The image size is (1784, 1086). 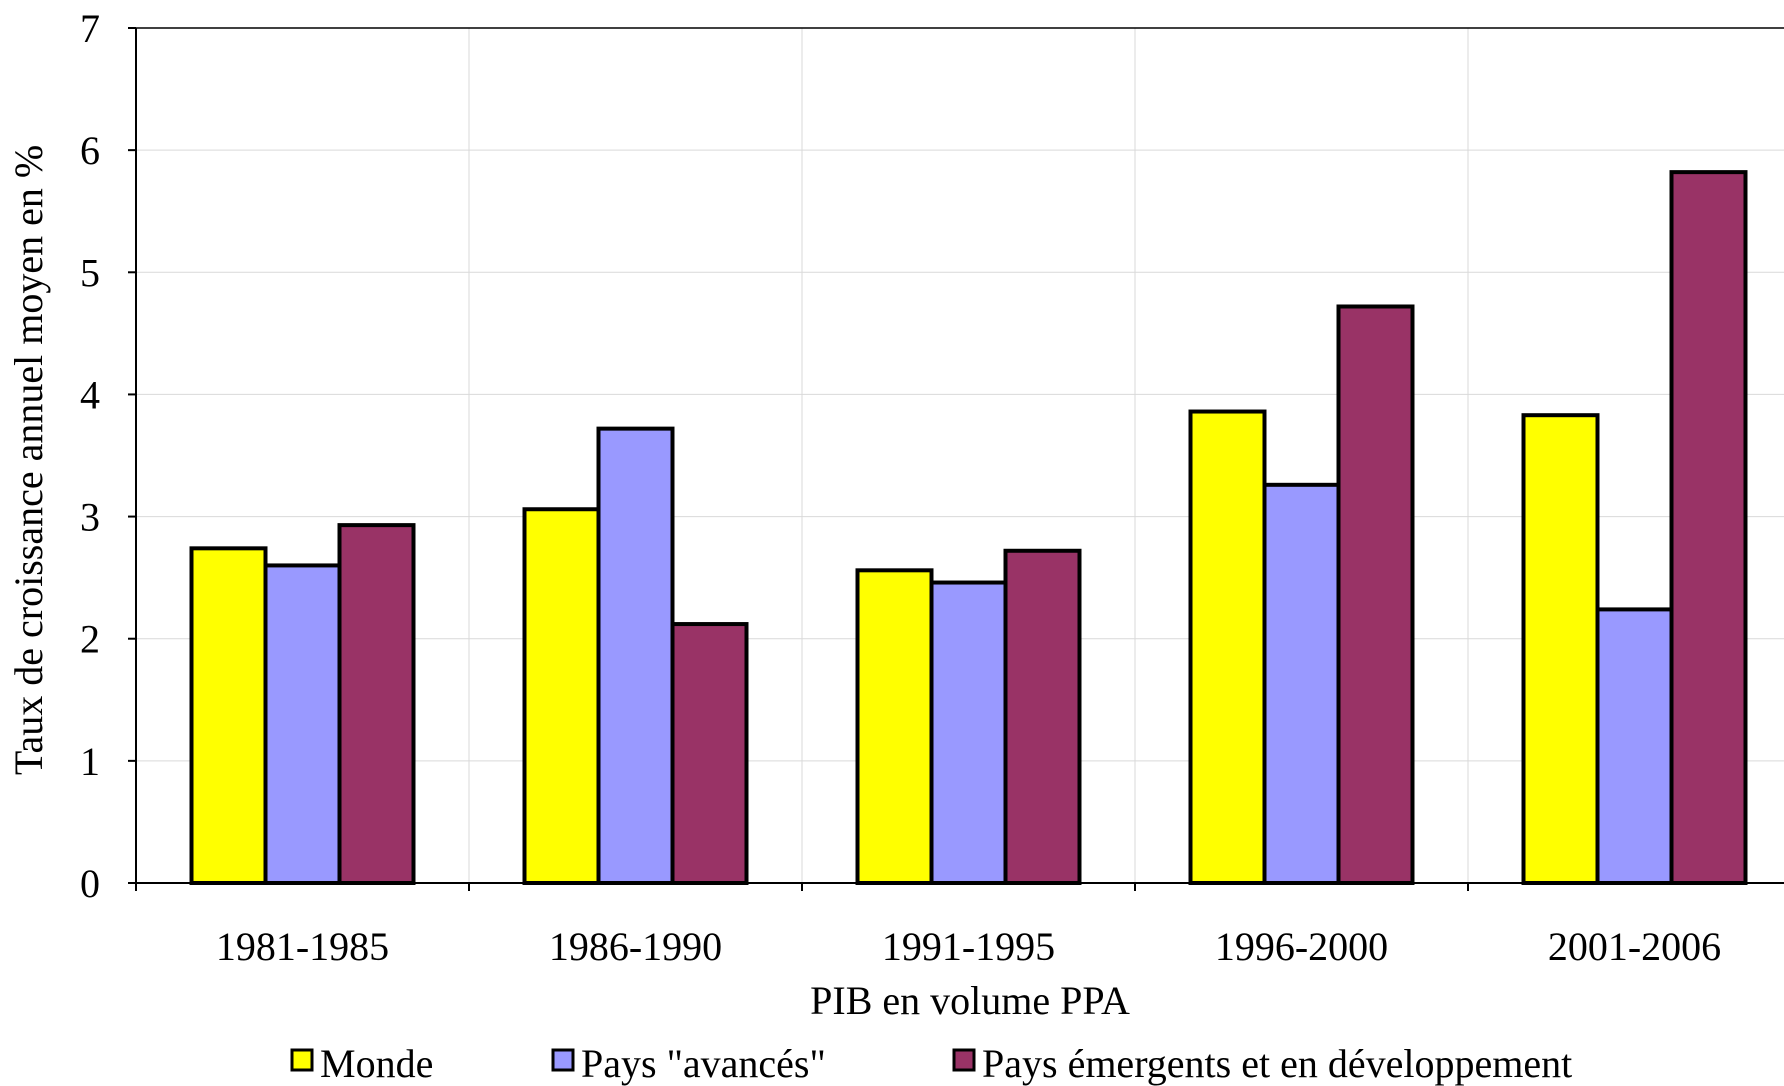 What do you see at coordinates (90, 639) in the screenshot?
I see `y-tick-label: 2` at bounding box center [90, 639].